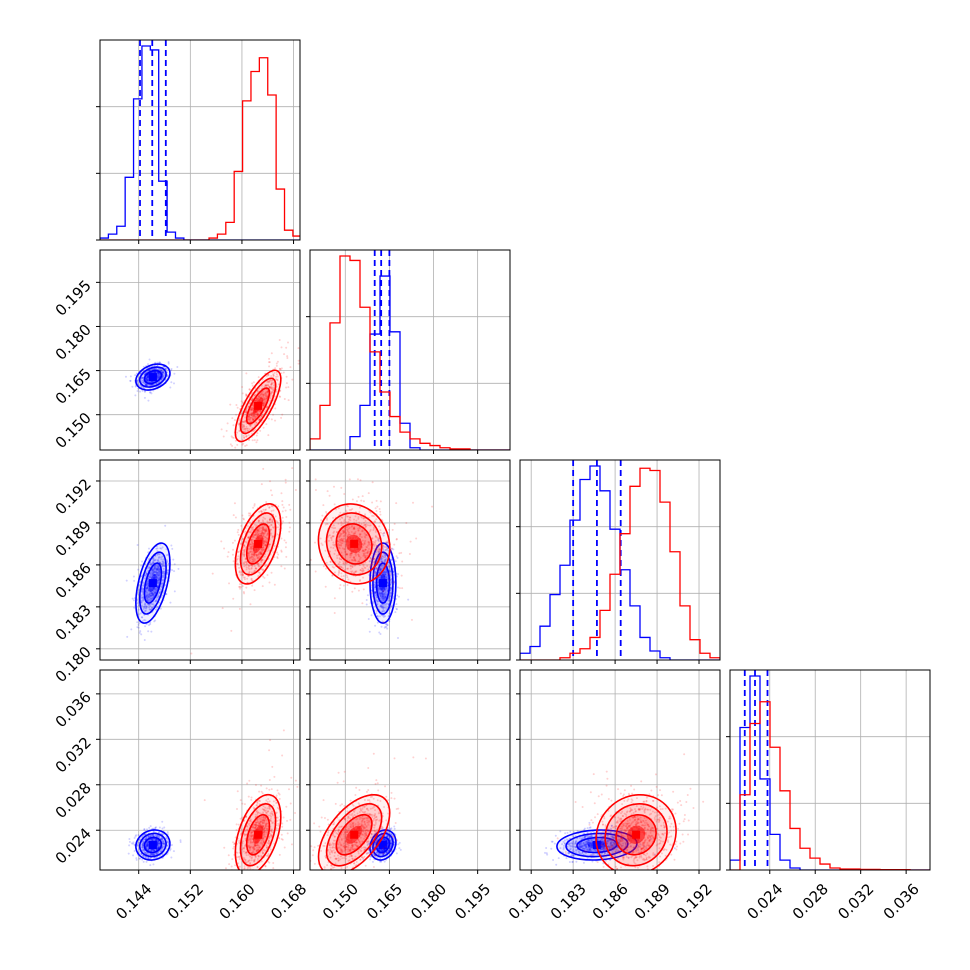  What do you see at coordinates (200, 350) in the screenshot?
I see `panel-frame` at bounding box center [200, 350].